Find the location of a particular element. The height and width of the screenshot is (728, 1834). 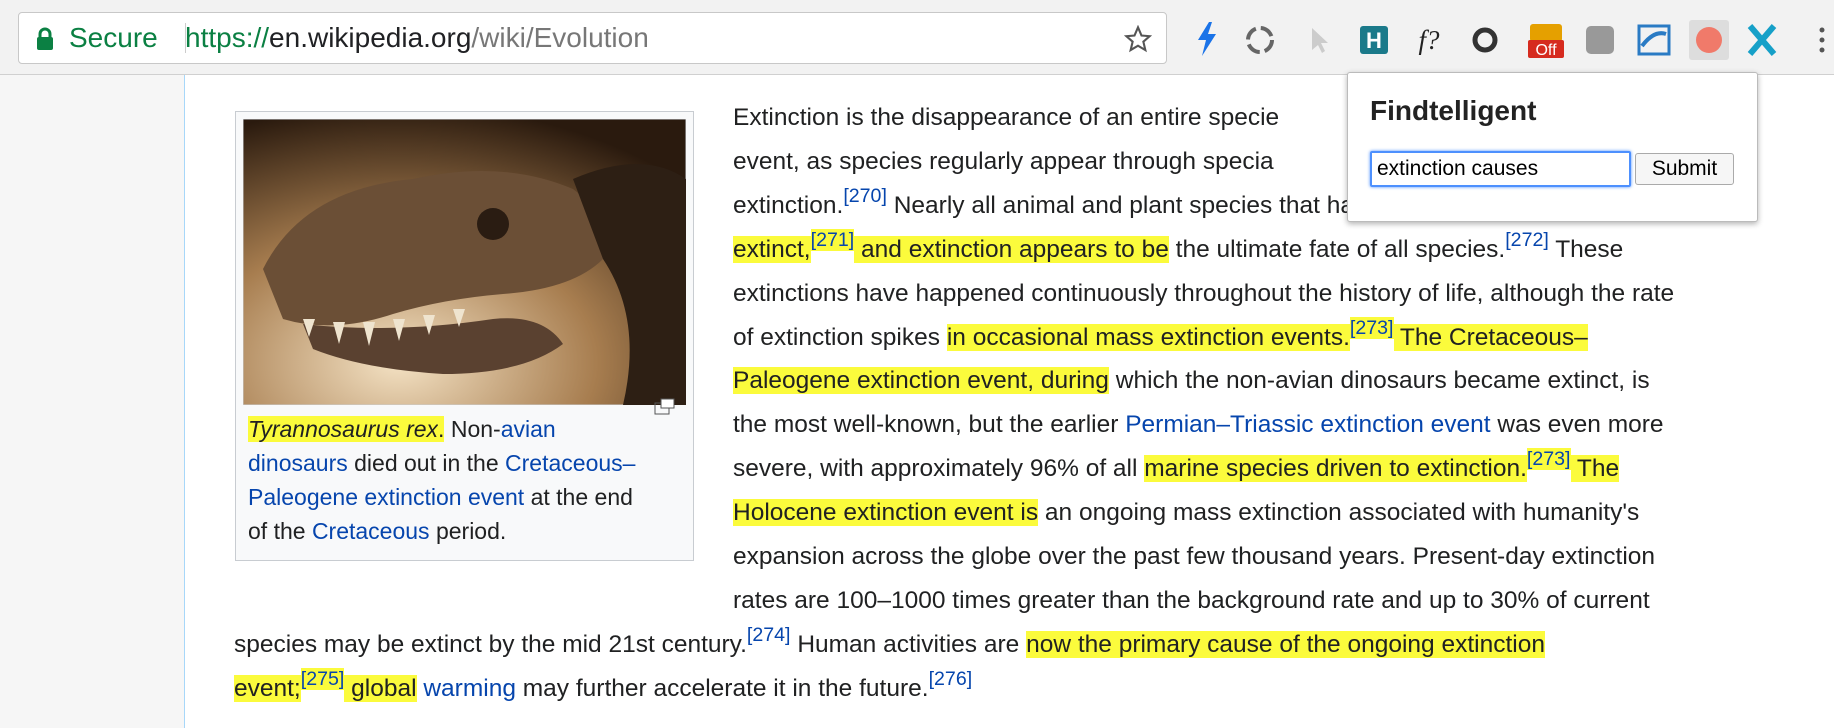

text-line: Tyrannosaurus rex. Non-avian is located at coordinates (402, 429).